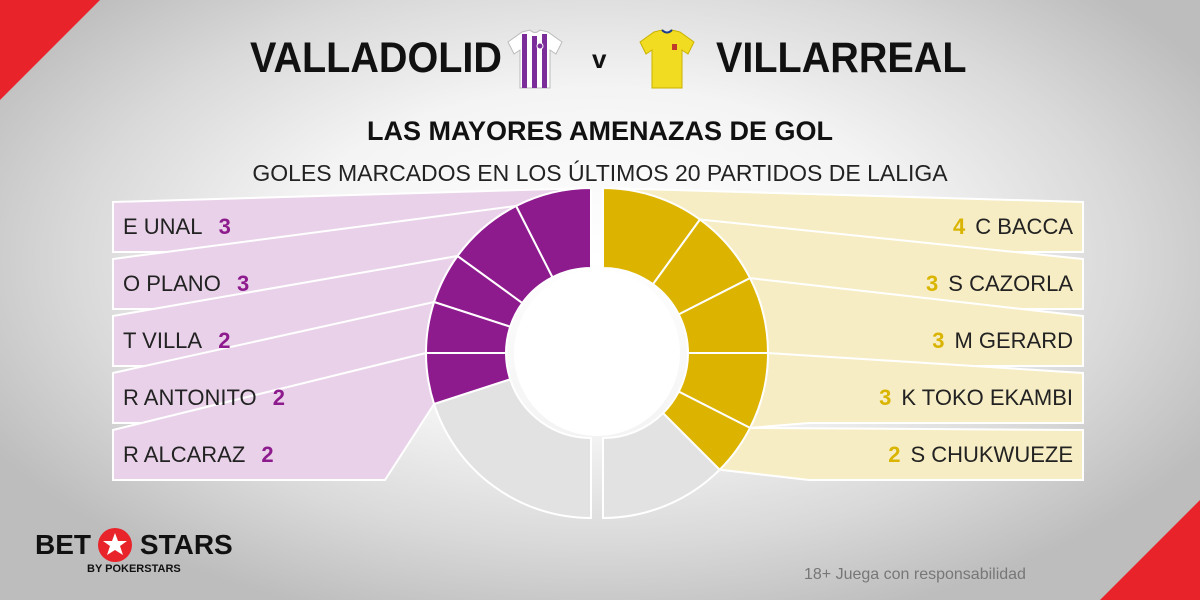  I want to click on brand-word-left: BET, so click(63, 544).